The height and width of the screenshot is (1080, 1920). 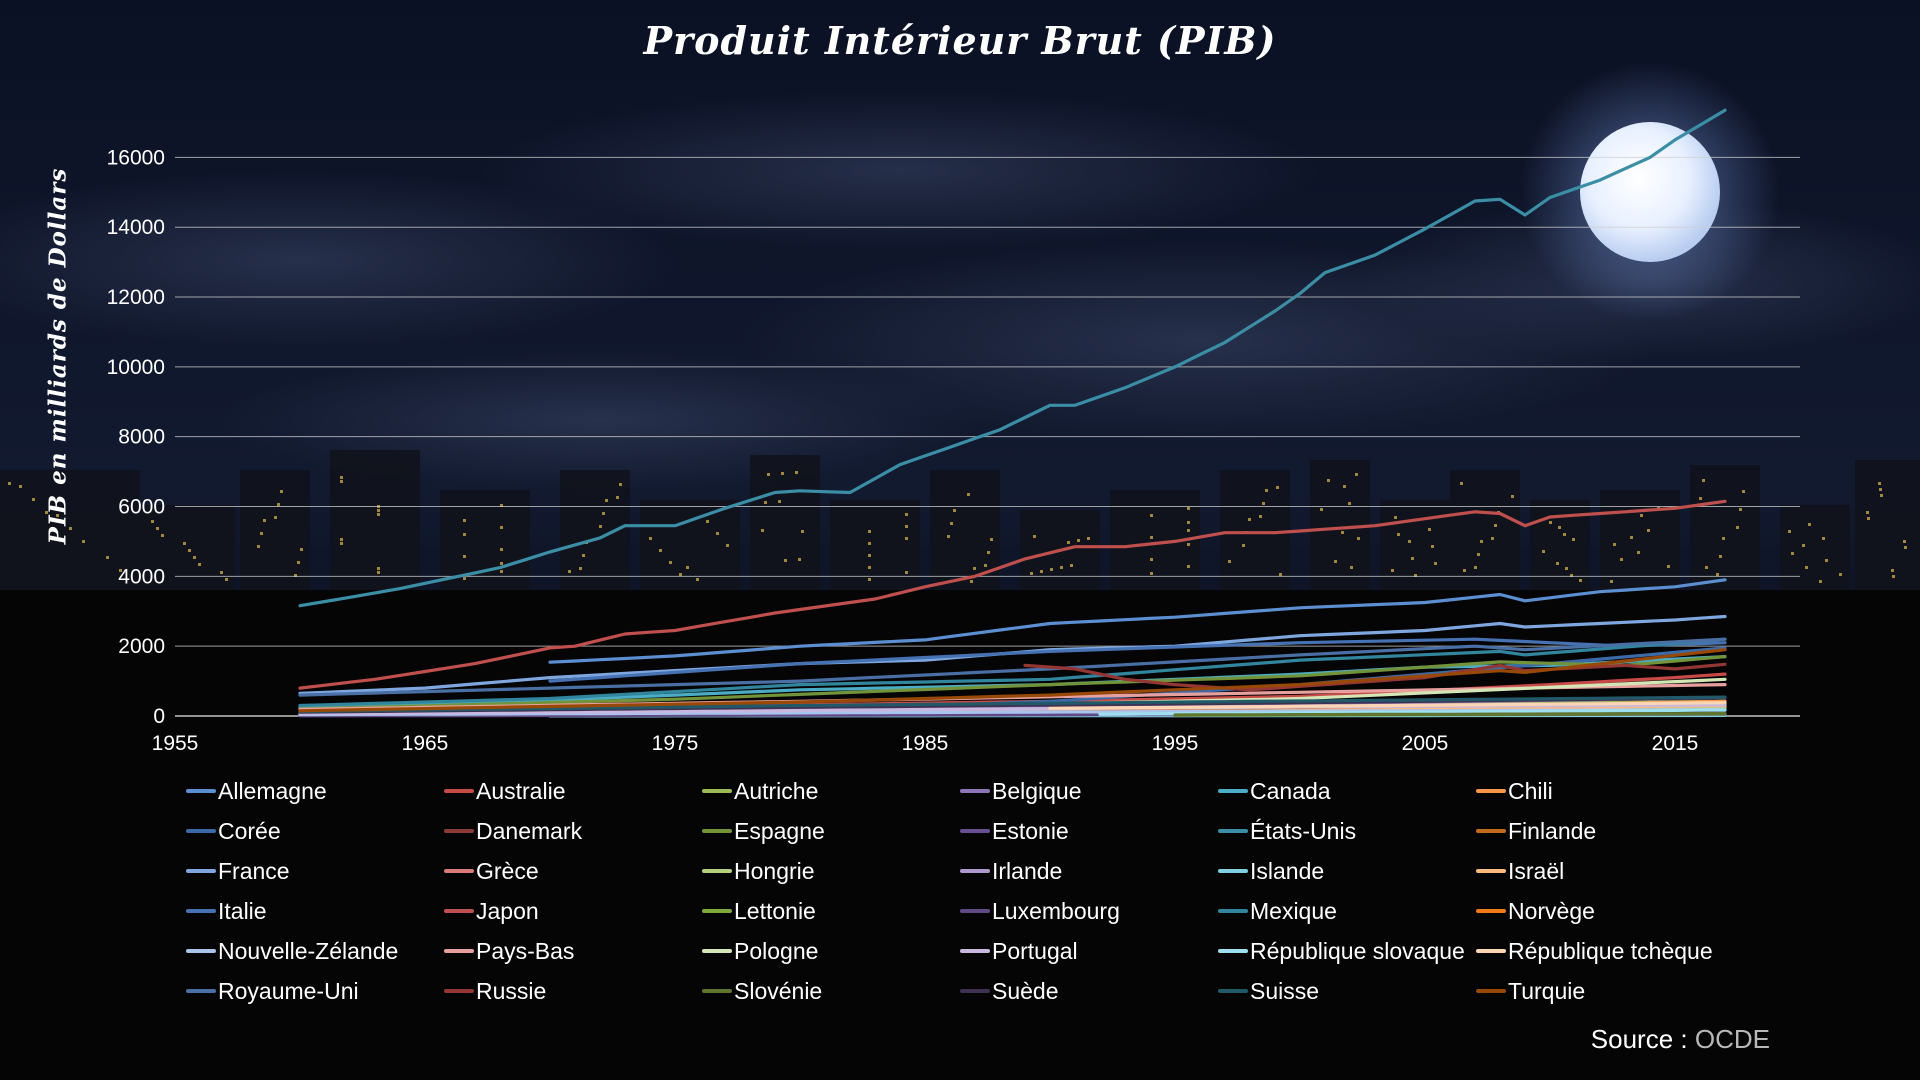 What do you see at coordinates (1347, 831) in the screenshot?
I see `legend-item: États-Unis` at bounding box center [1347, 831].